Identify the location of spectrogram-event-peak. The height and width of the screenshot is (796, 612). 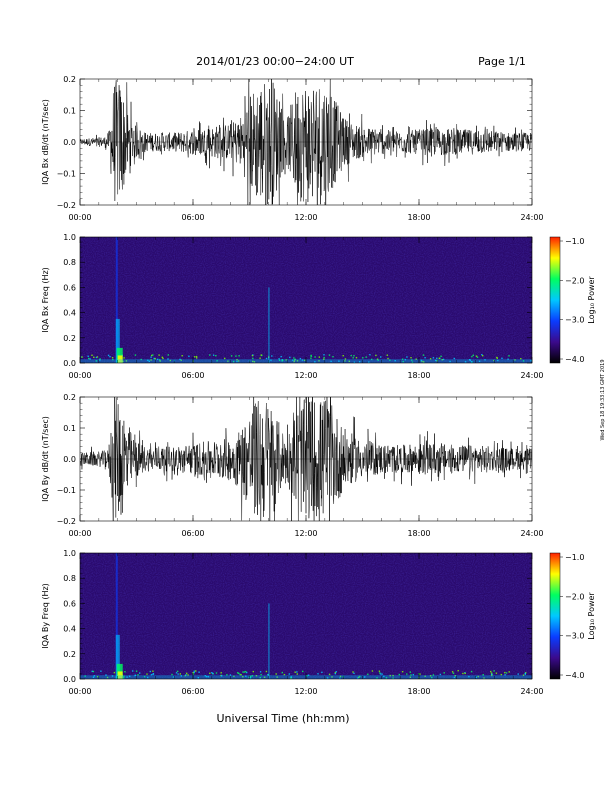
(120, 359).